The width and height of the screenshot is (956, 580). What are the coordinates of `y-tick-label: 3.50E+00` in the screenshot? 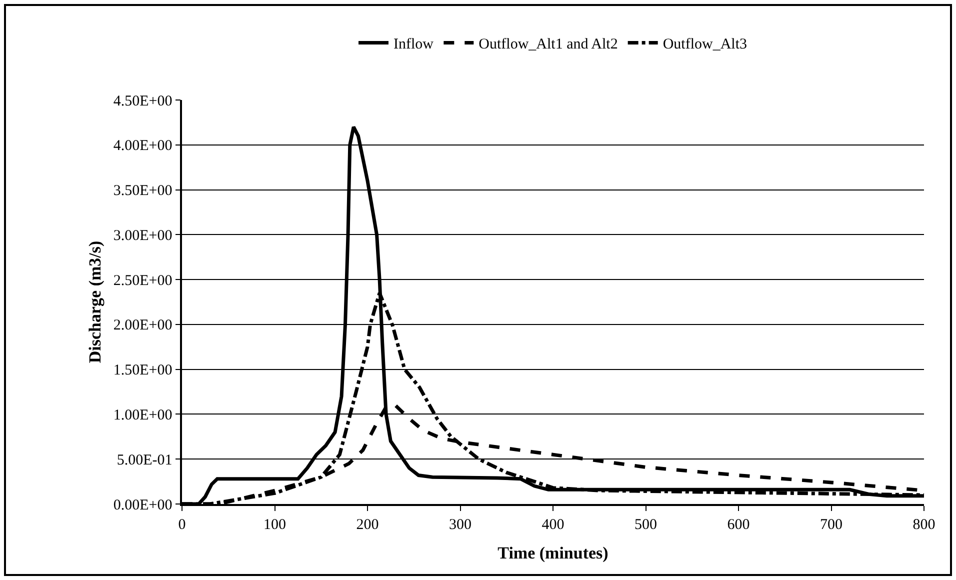 It's located at (142, 191).